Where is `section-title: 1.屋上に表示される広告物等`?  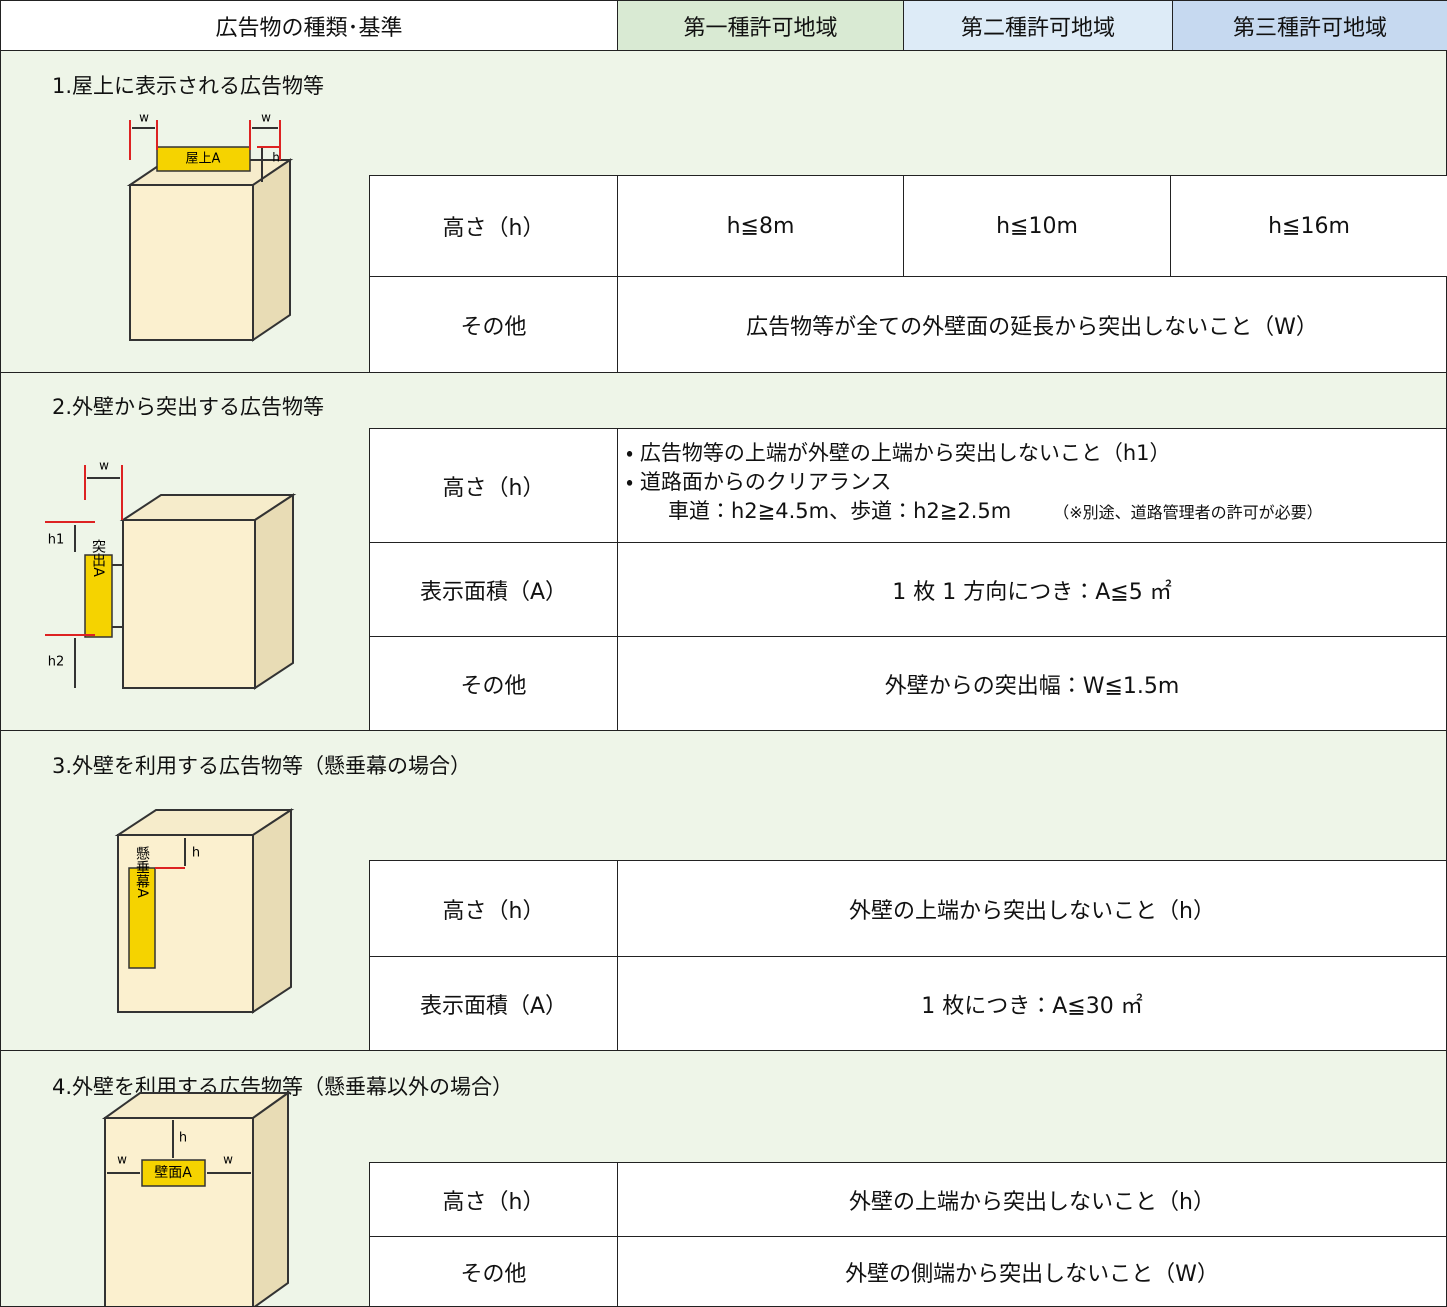
section-title: 1.屋上に表示される広告物等 is located at coordinates (188, 86).